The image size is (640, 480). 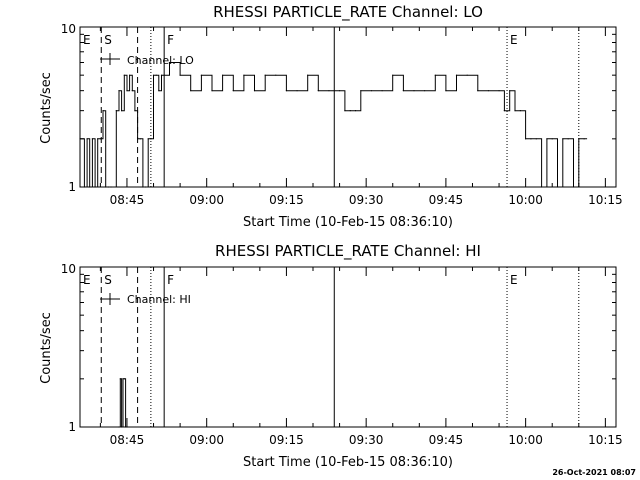 I want to click on lo-x-tick-label: 09:45, so click(x=446, y=200).